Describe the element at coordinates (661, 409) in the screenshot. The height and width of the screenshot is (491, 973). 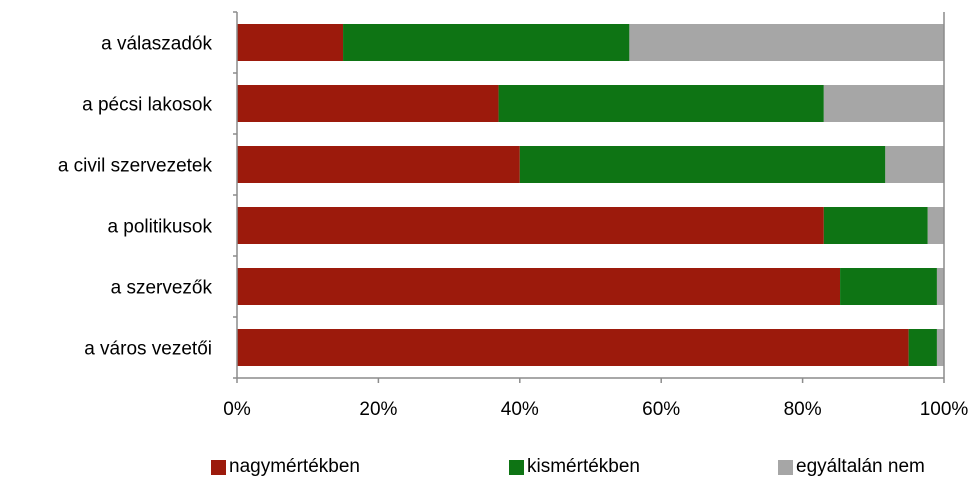
I see `x-tick-label: 60%` at that location.